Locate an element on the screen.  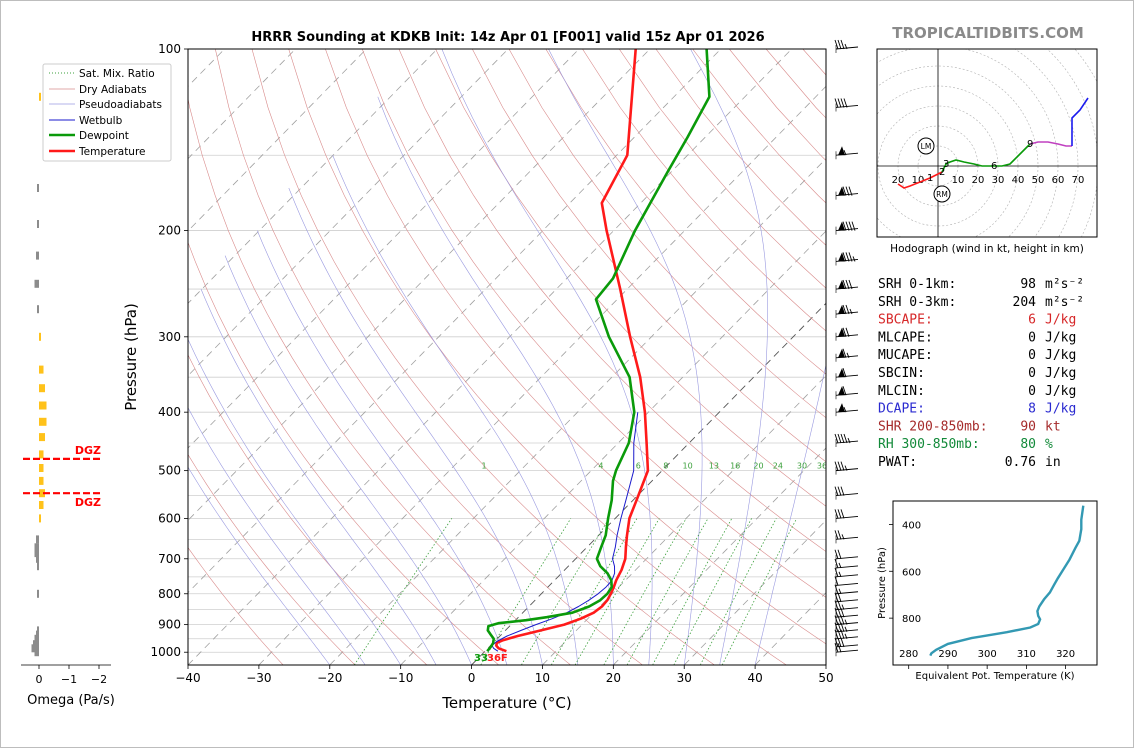
y-tick-label: 500 is located at coordinates (169, 471).